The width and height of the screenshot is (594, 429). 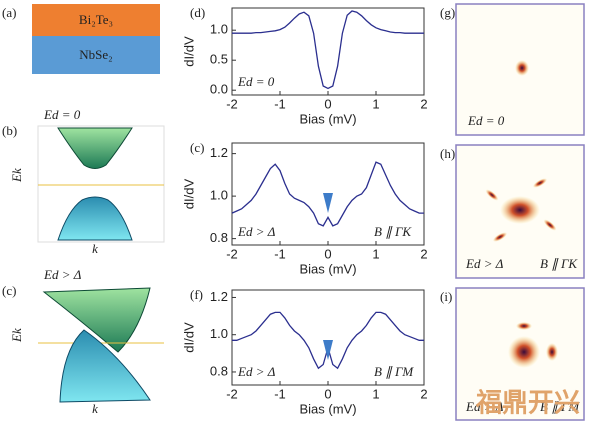 What do you see at coordinates (447, 153) in the screenshot?
I see `panel-label: (h)` at bounding box center [447, 153].